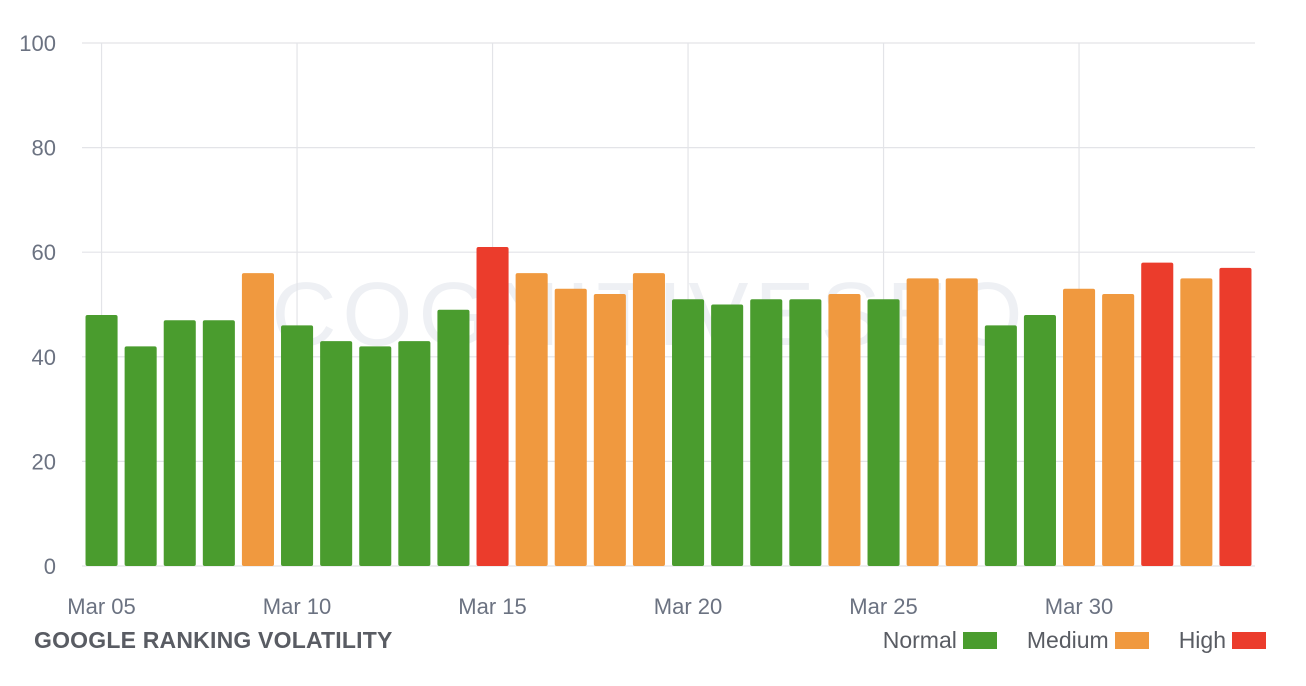  What do you see at coordinates (492, 606) in the screenshot?
I see `x-tick-label: Mar 15` at bounding box center [492, 606].